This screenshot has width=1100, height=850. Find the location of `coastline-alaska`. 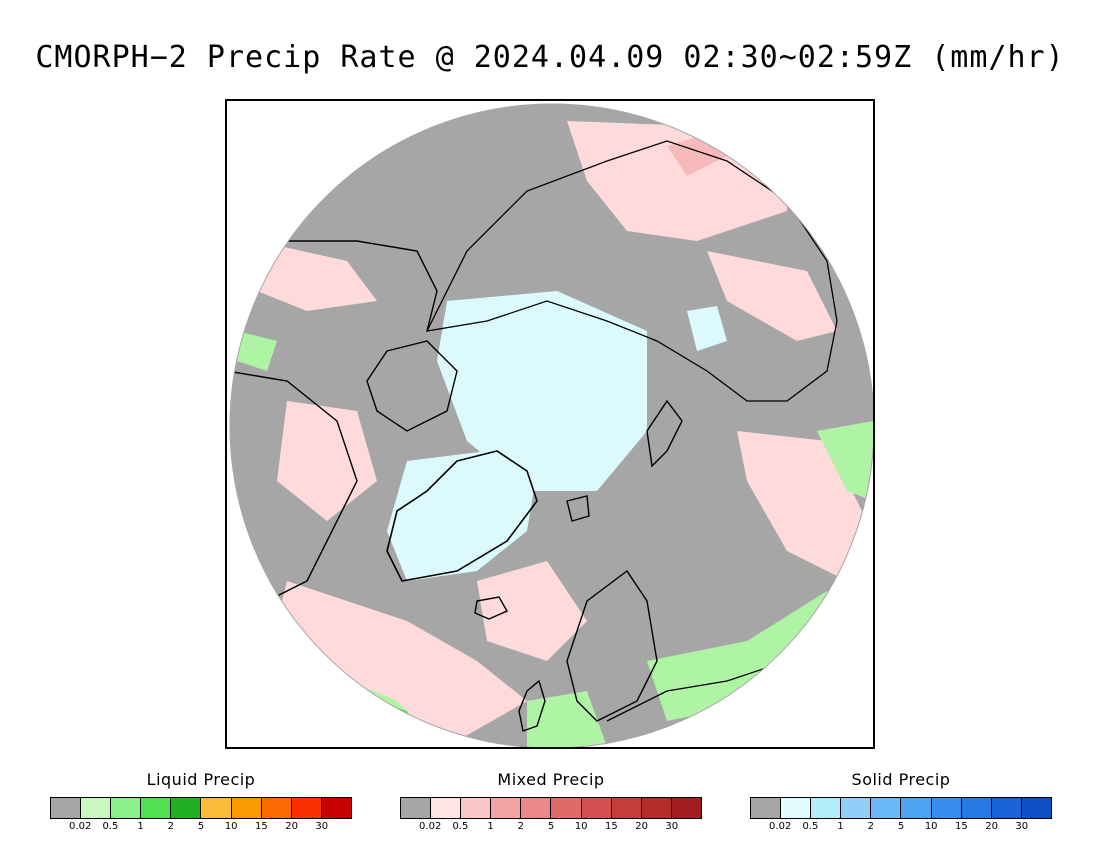

coastline-alaska is located at coordinates (362, 286).